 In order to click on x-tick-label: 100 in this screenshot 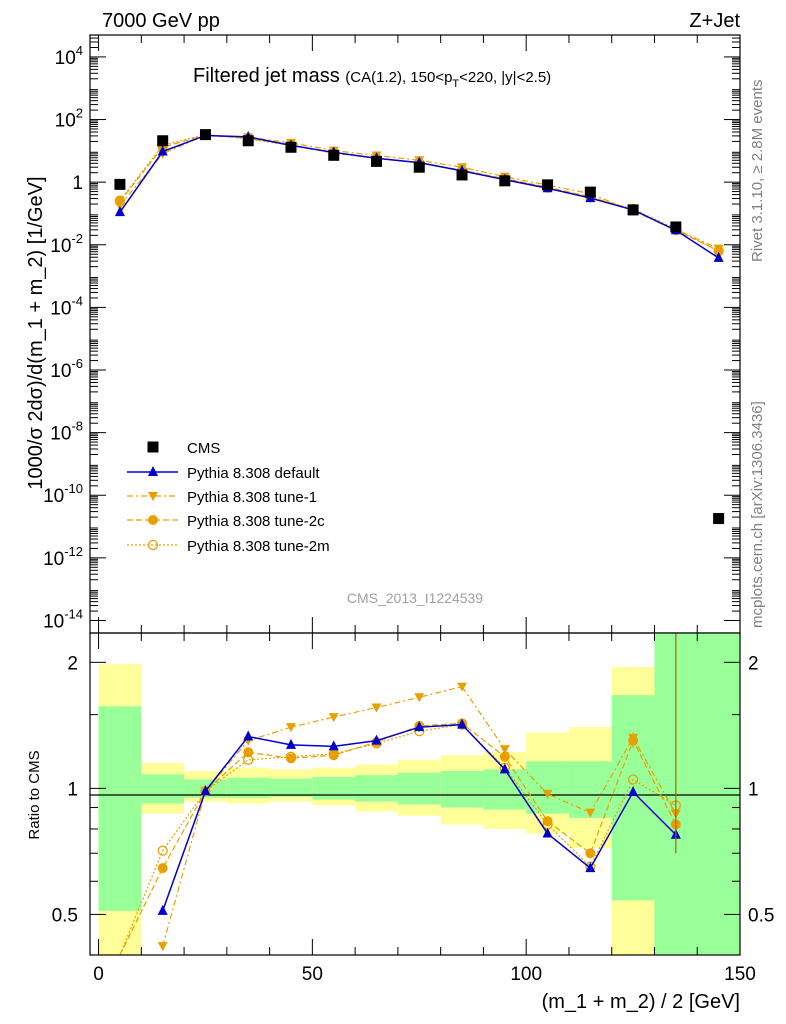, I will do `click(526, 974)`.